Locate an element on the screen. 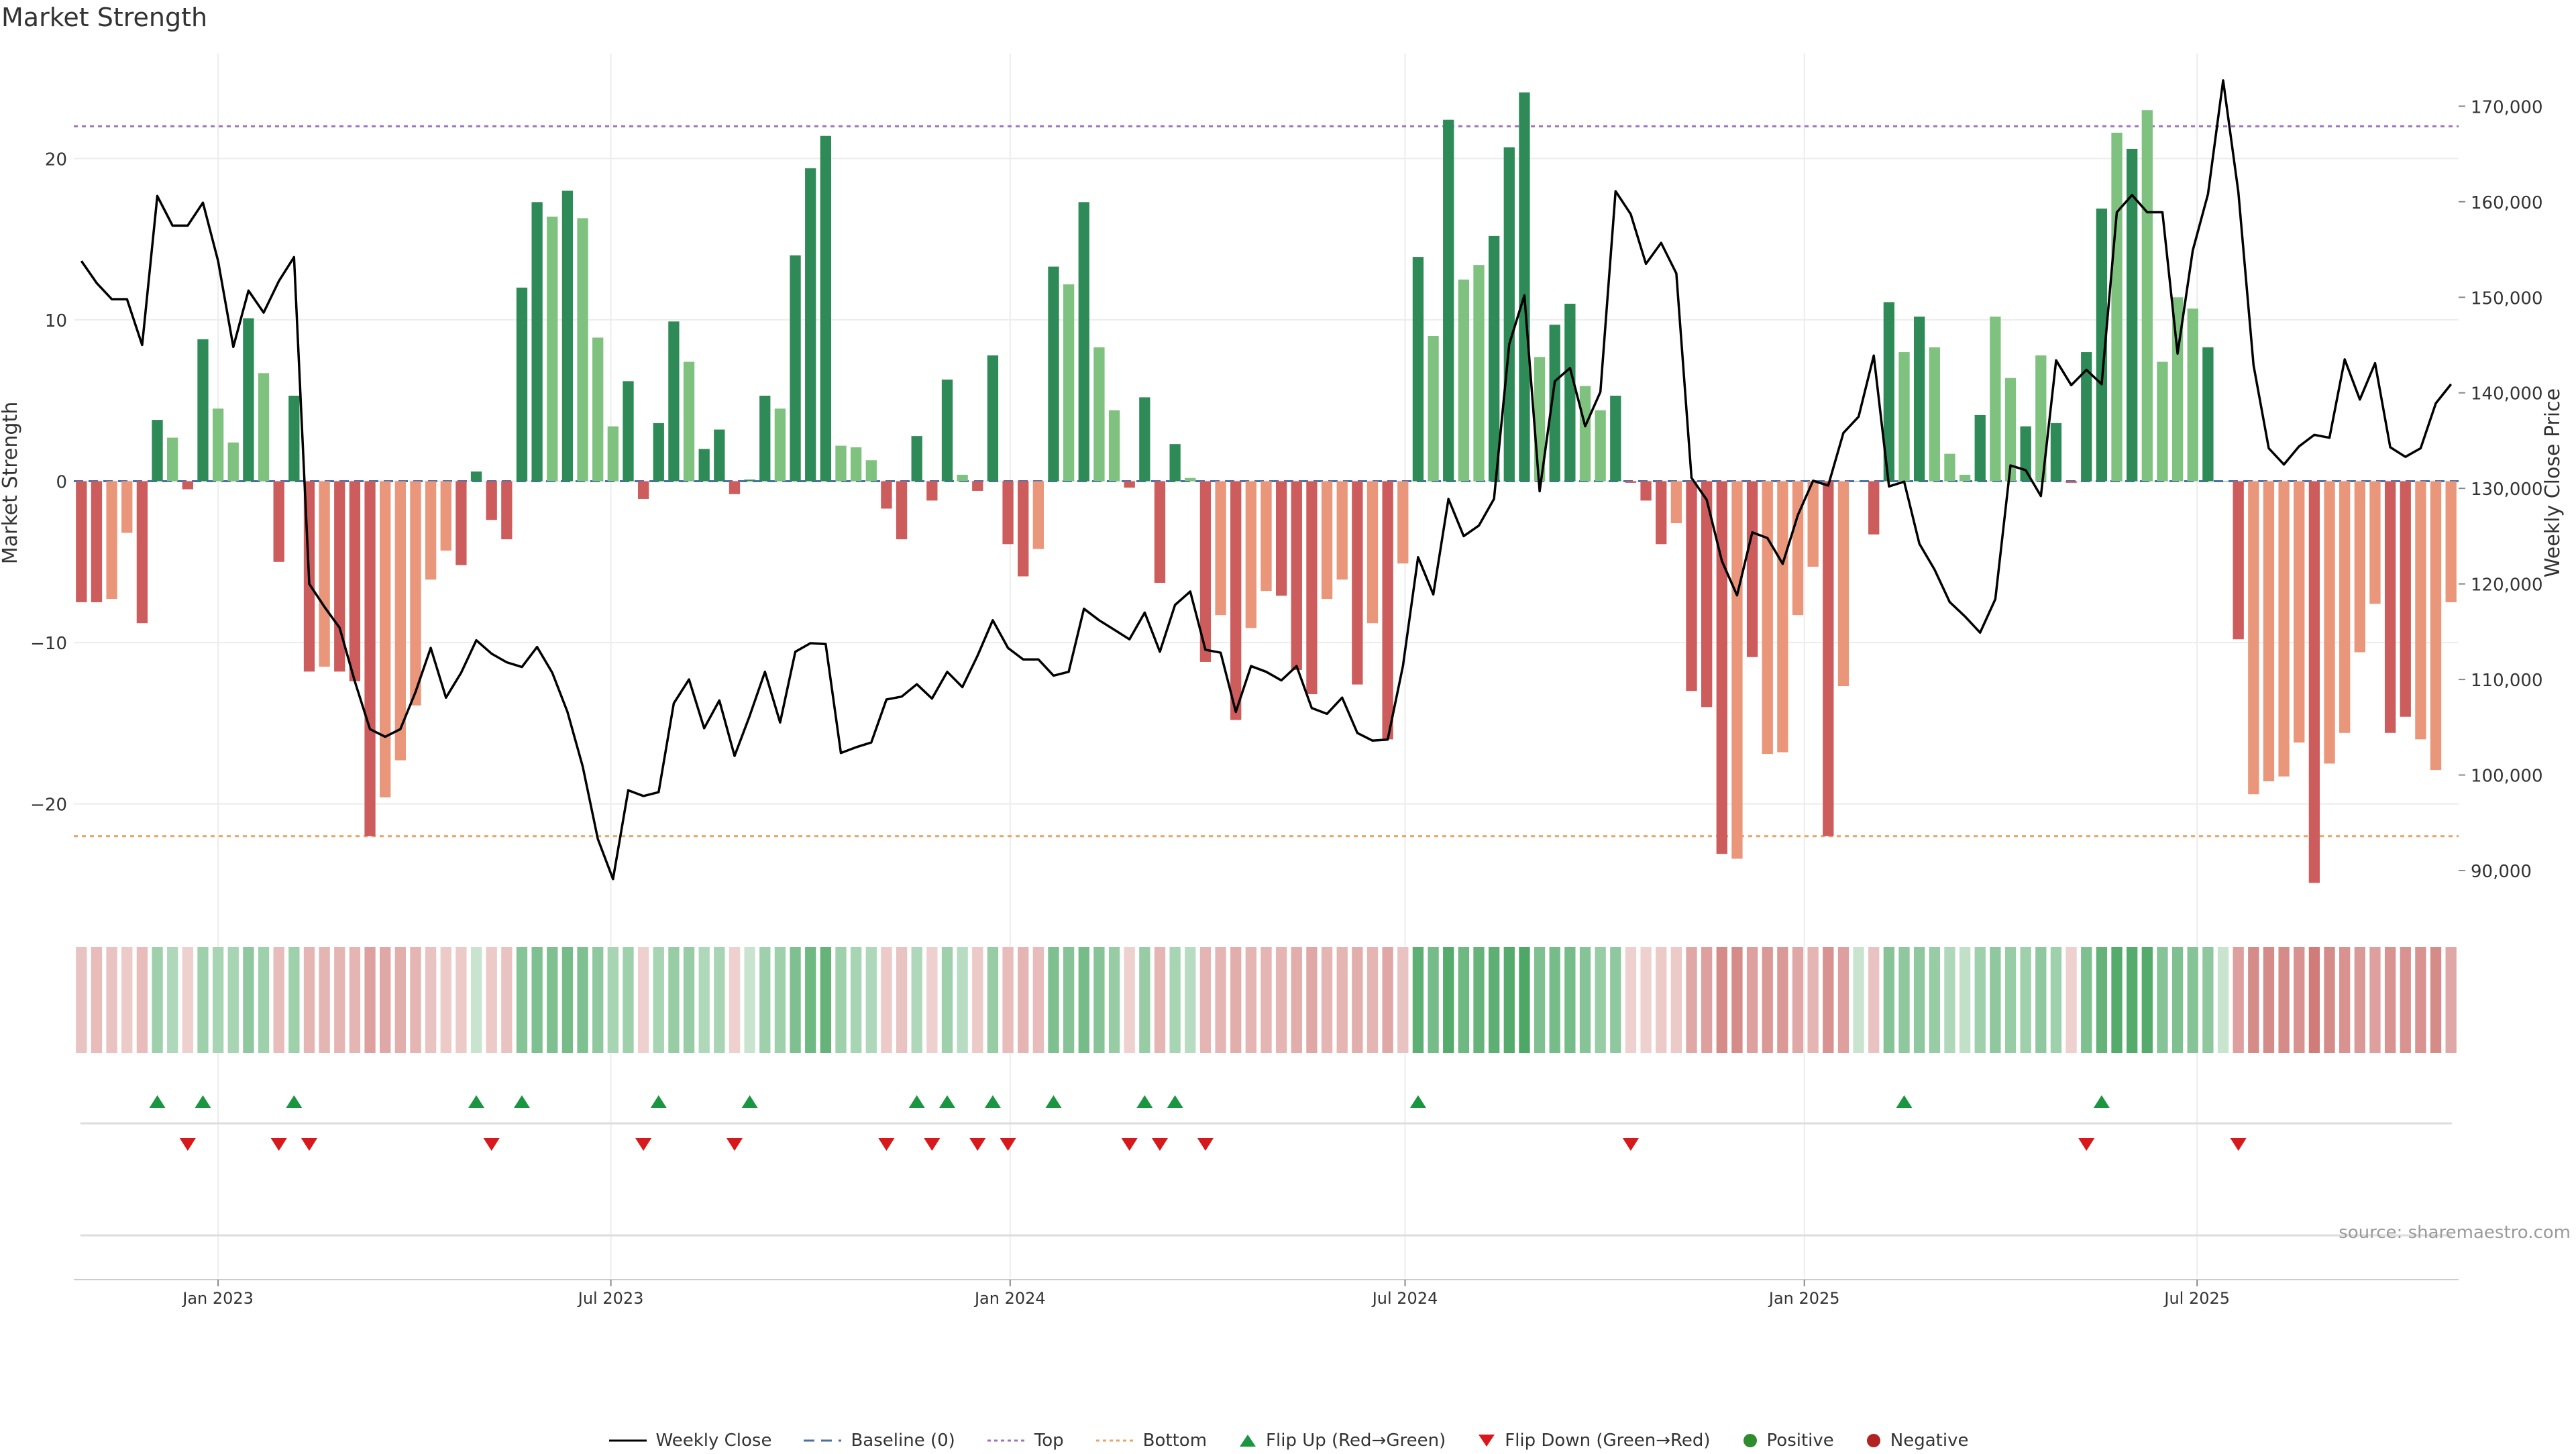 The width and height of the screenshot is (2576, 1454). legend-label: Top is located at coordinates (1049, 1441).